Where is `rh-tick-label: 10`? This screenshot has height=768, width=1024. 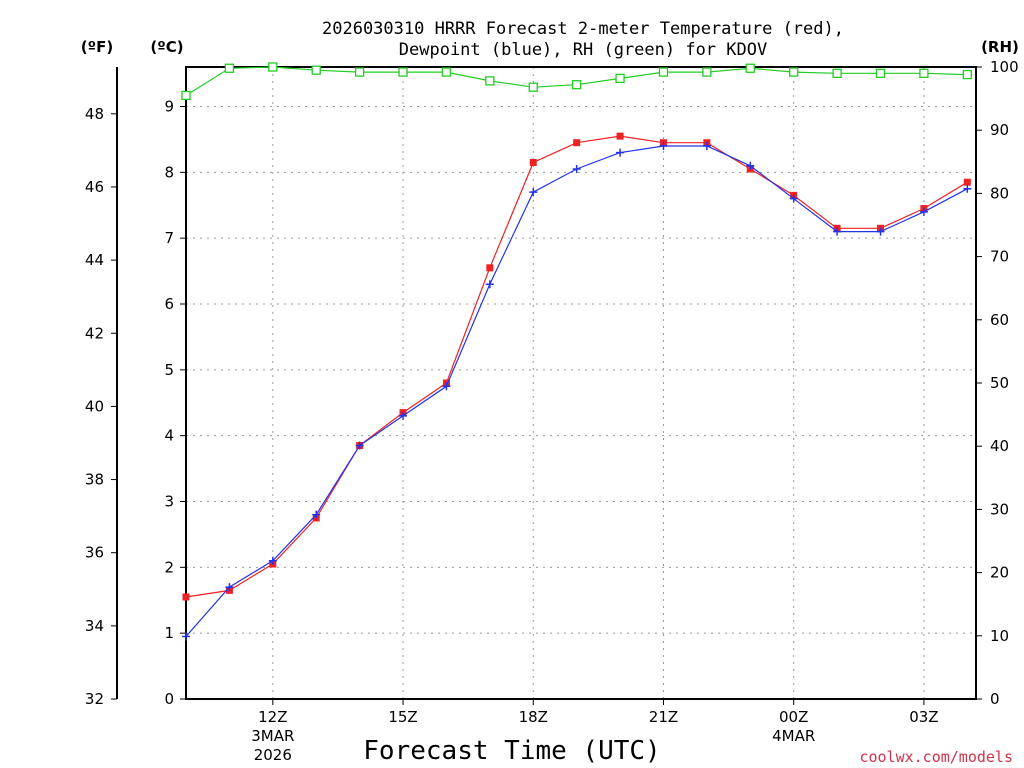 rh-tick-label: 10 is located at coordinates (999, 636).